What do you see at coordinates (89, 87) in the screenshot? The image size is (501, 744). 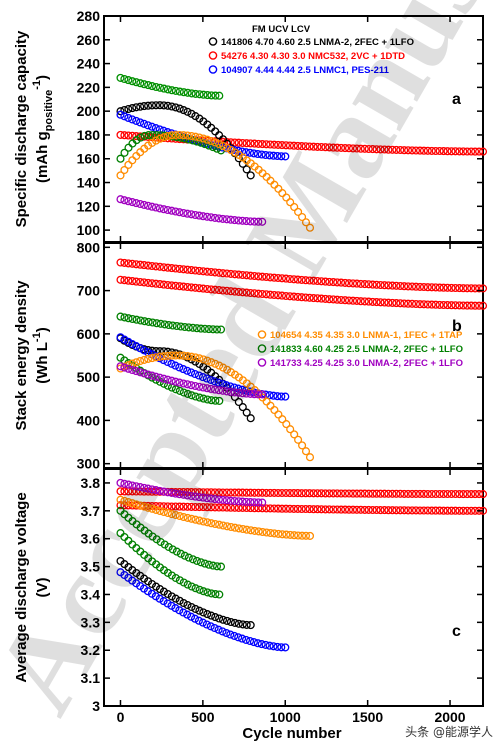 I see `y-tick-label: 220` at bounding box center [89, 87].